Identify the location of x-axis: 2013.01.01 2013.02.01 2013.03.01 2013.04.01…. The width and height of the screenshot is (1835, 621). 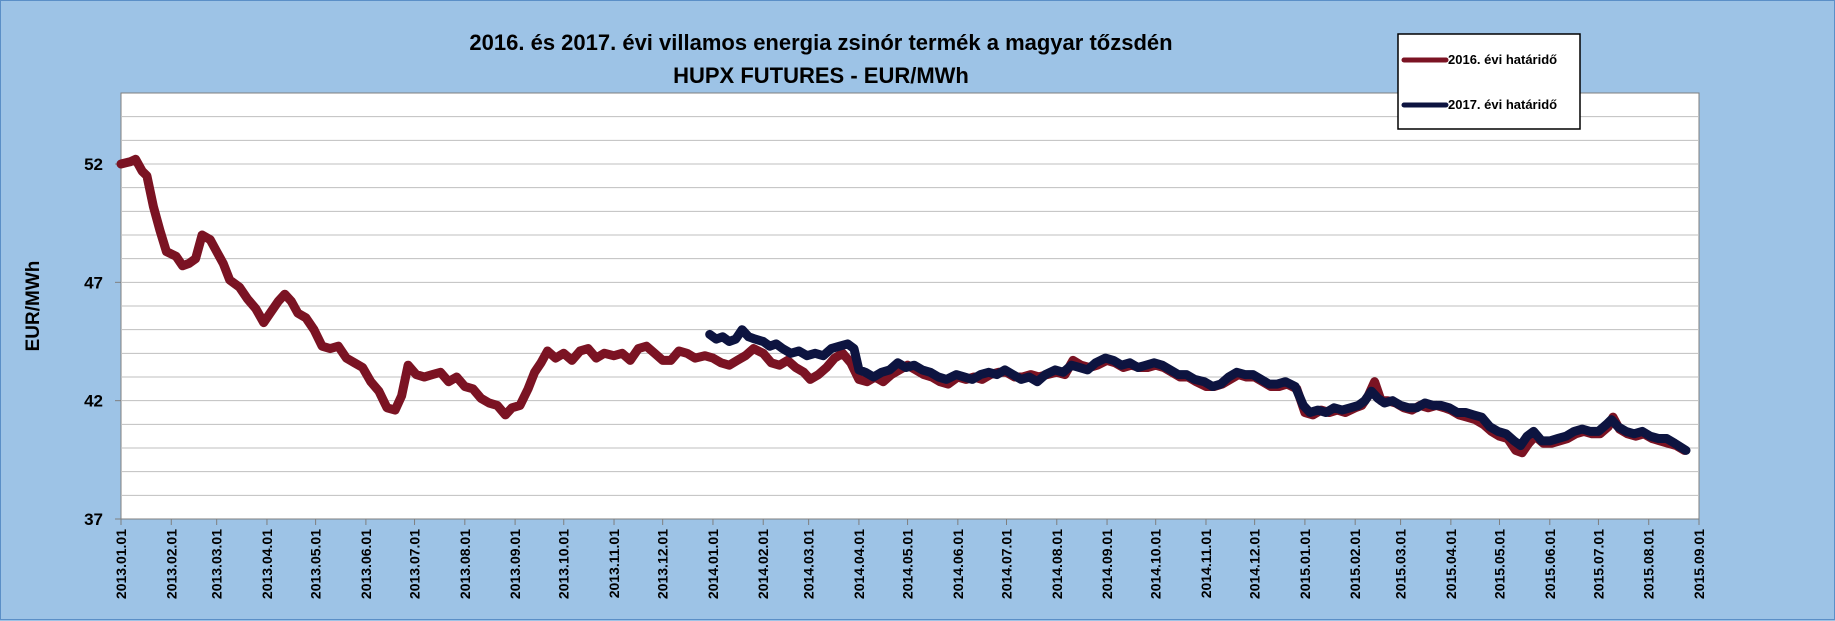
(910, 559).